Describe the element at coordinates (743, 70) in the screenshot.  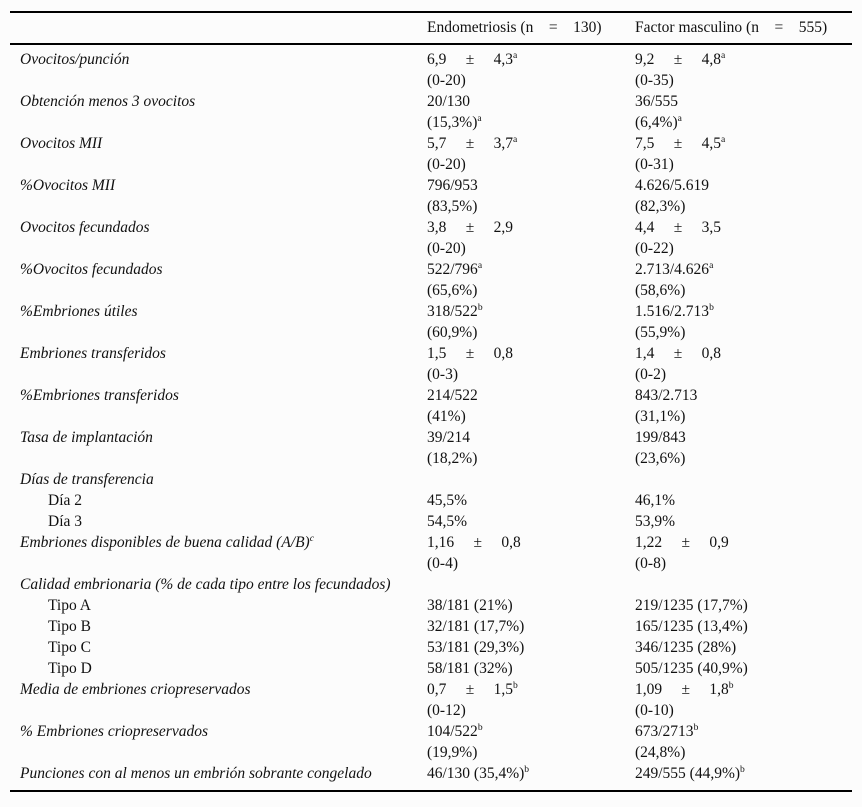
I see `cell-factor-masculino: 9,2 ± 4,8a (0-35)` at that location.